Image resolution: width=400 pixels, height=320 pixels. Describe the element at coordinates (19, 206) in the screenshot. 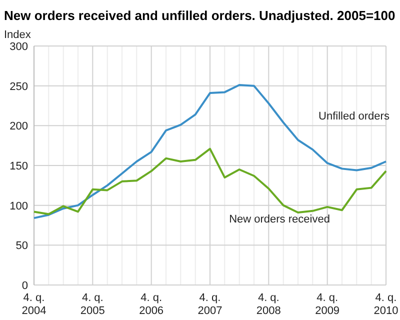

I see `y-tick-label: 100` at that location.